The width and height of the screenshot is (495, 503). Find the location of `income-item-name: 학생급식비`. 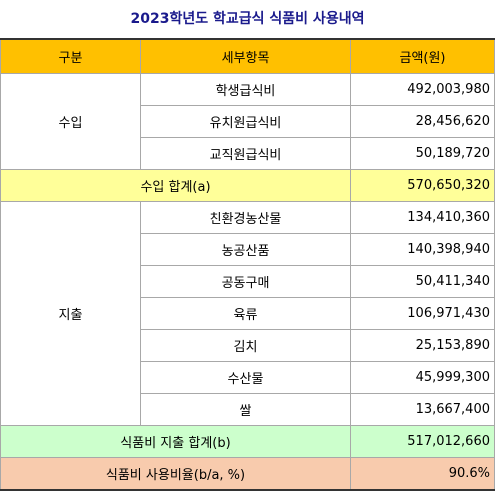

income-item-name: 학생급식비 is located at coordinates (245, 89).